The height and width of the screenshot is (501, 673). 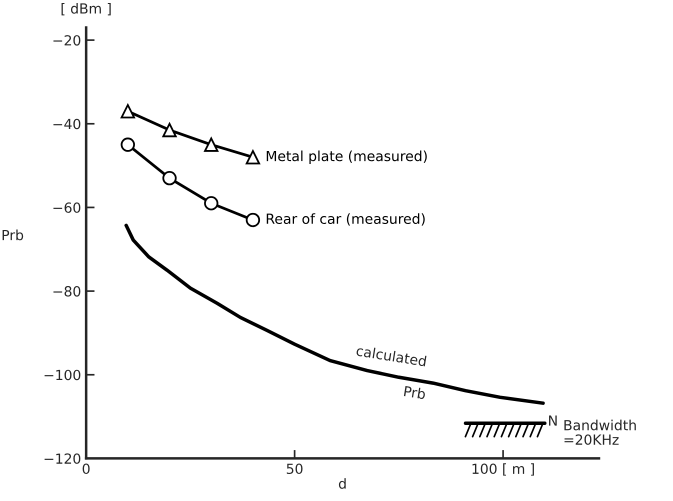 I want to click on annotation: N, so click(x=553, y=421).